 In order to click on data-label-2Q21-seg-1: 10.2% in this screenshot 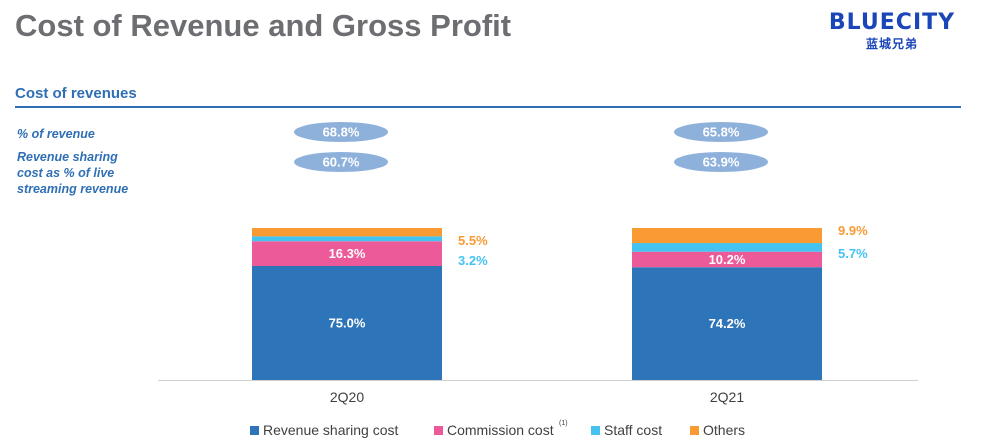, I will do `click(727, 259)`.